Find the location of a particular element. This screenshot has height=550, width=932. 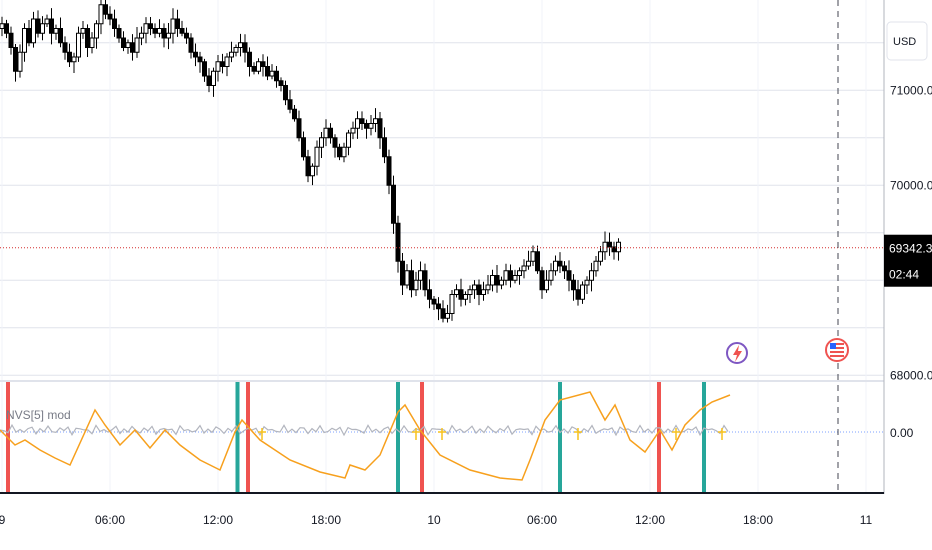

currency-button: USD is located at coordinates (907, 41).